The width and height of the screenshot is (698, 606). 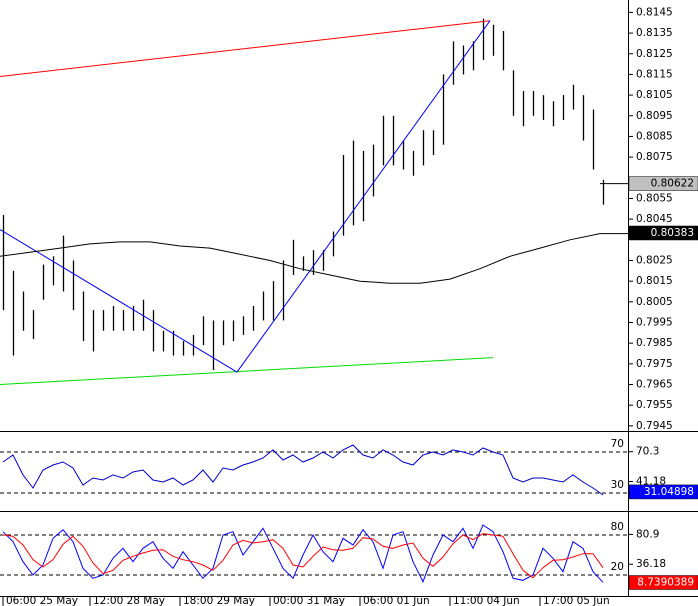 I want to click on y-tick-label: 0.7985, so click(x=654, y=343).